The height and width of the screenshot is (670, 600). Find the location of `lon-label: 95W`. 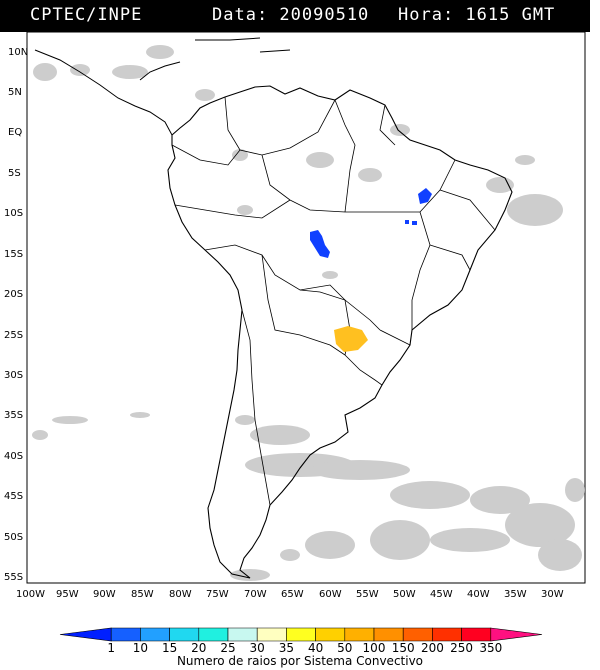

lon-label: 95W is located at coordinates (67, 594).